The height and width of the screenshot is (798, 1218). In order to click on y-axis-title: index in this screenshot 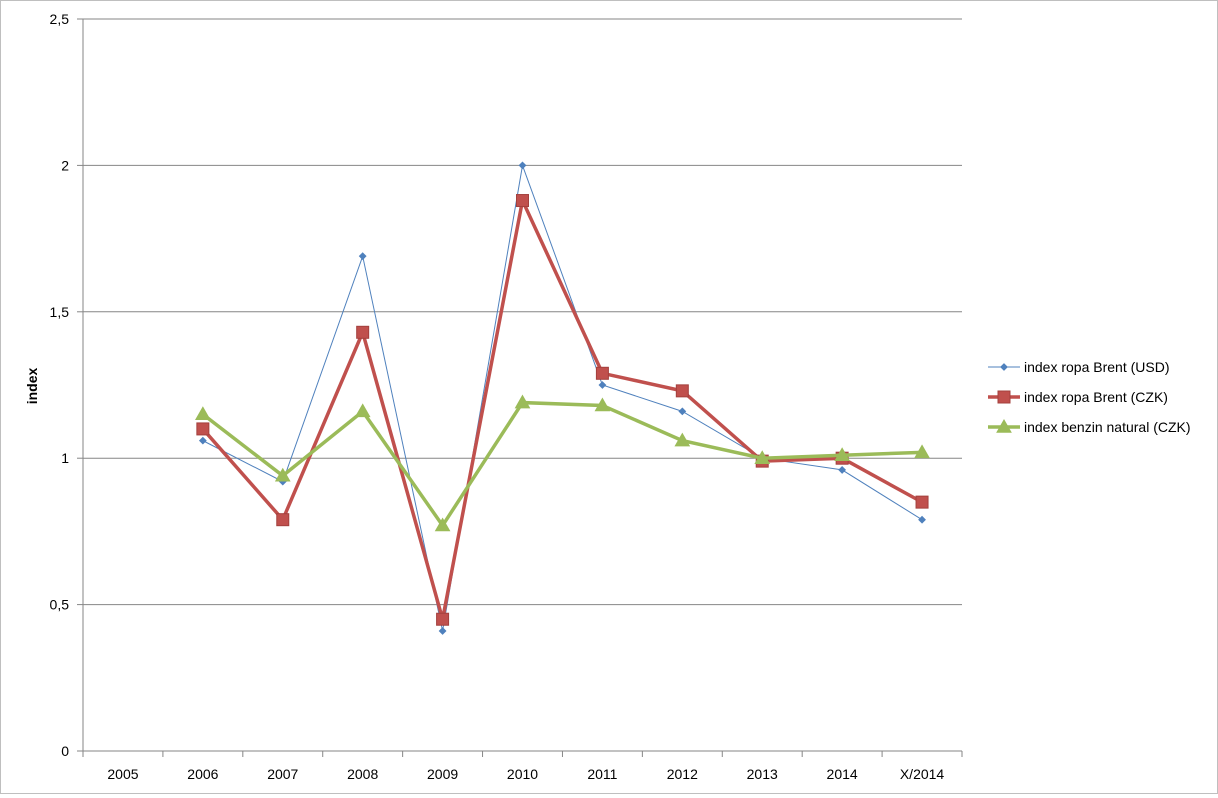, I will do `click(32, 386)`.